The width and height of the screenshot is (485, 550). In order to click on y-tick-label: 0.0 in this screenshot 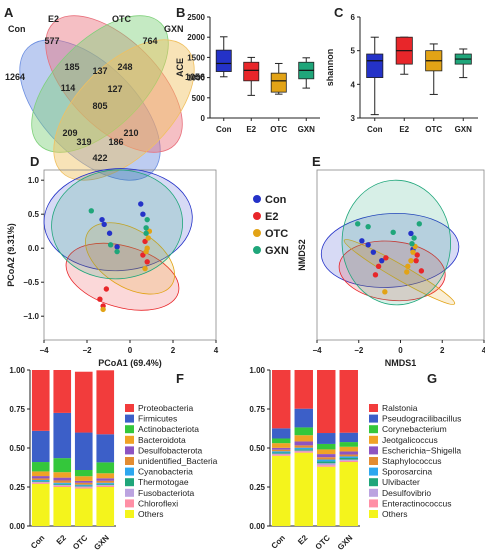, I will do `click(34, 248)`.